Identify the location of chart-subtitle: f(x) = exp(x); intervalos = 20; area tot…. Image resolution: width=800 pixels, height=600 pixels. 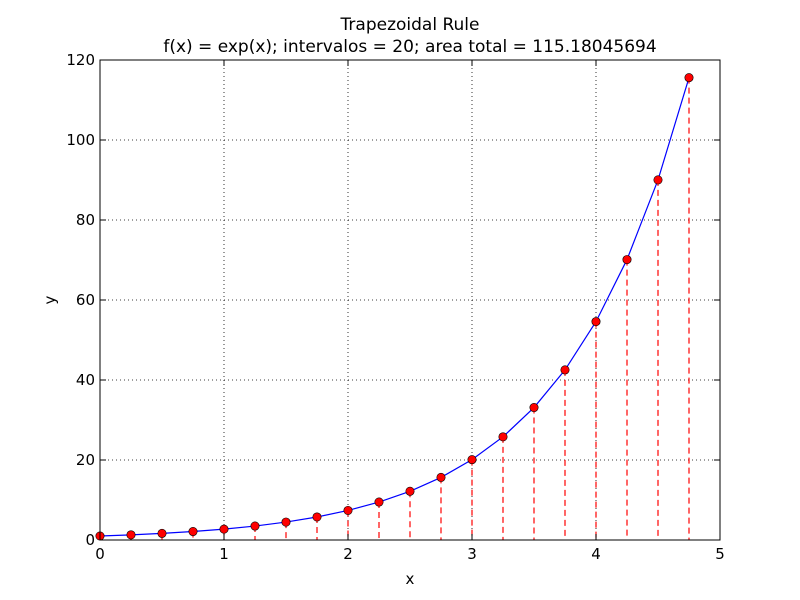
(409, 47).